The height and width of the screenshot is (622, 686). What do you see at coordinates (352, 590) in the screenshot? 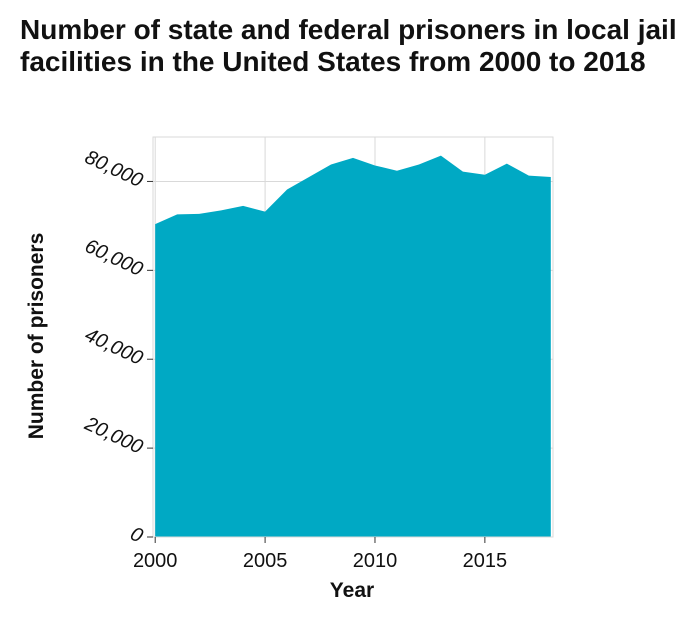
I see `x-axis-label: Year` at bounding box center [352, 590].